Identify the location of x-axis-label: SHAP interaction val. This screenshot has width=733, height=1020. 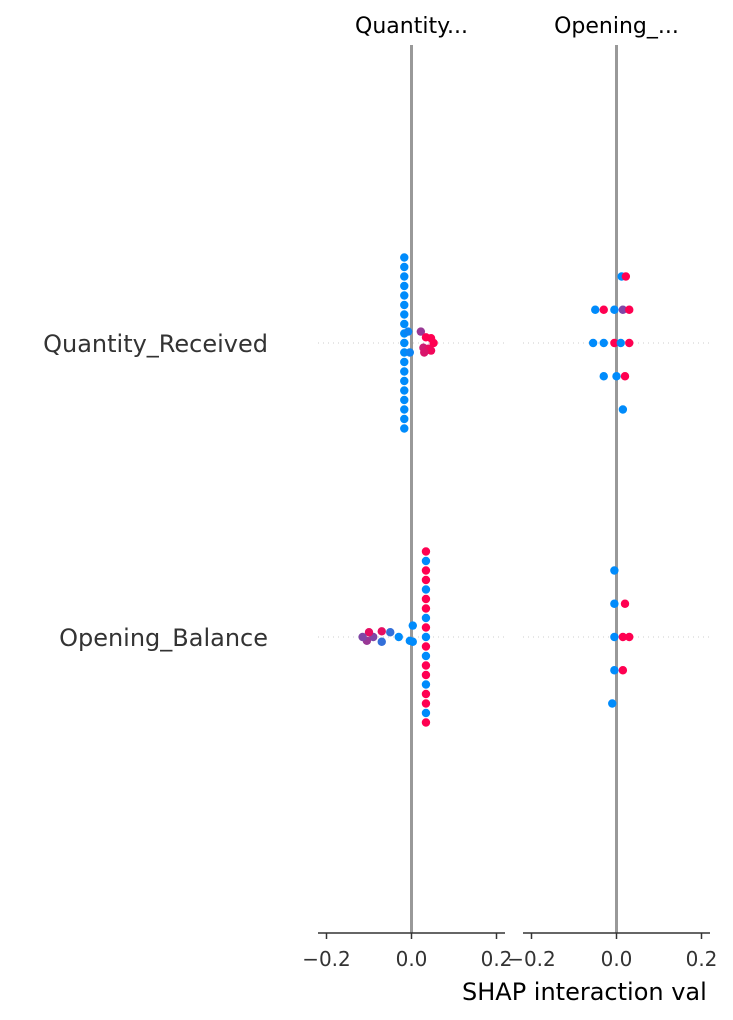
(584, 992).